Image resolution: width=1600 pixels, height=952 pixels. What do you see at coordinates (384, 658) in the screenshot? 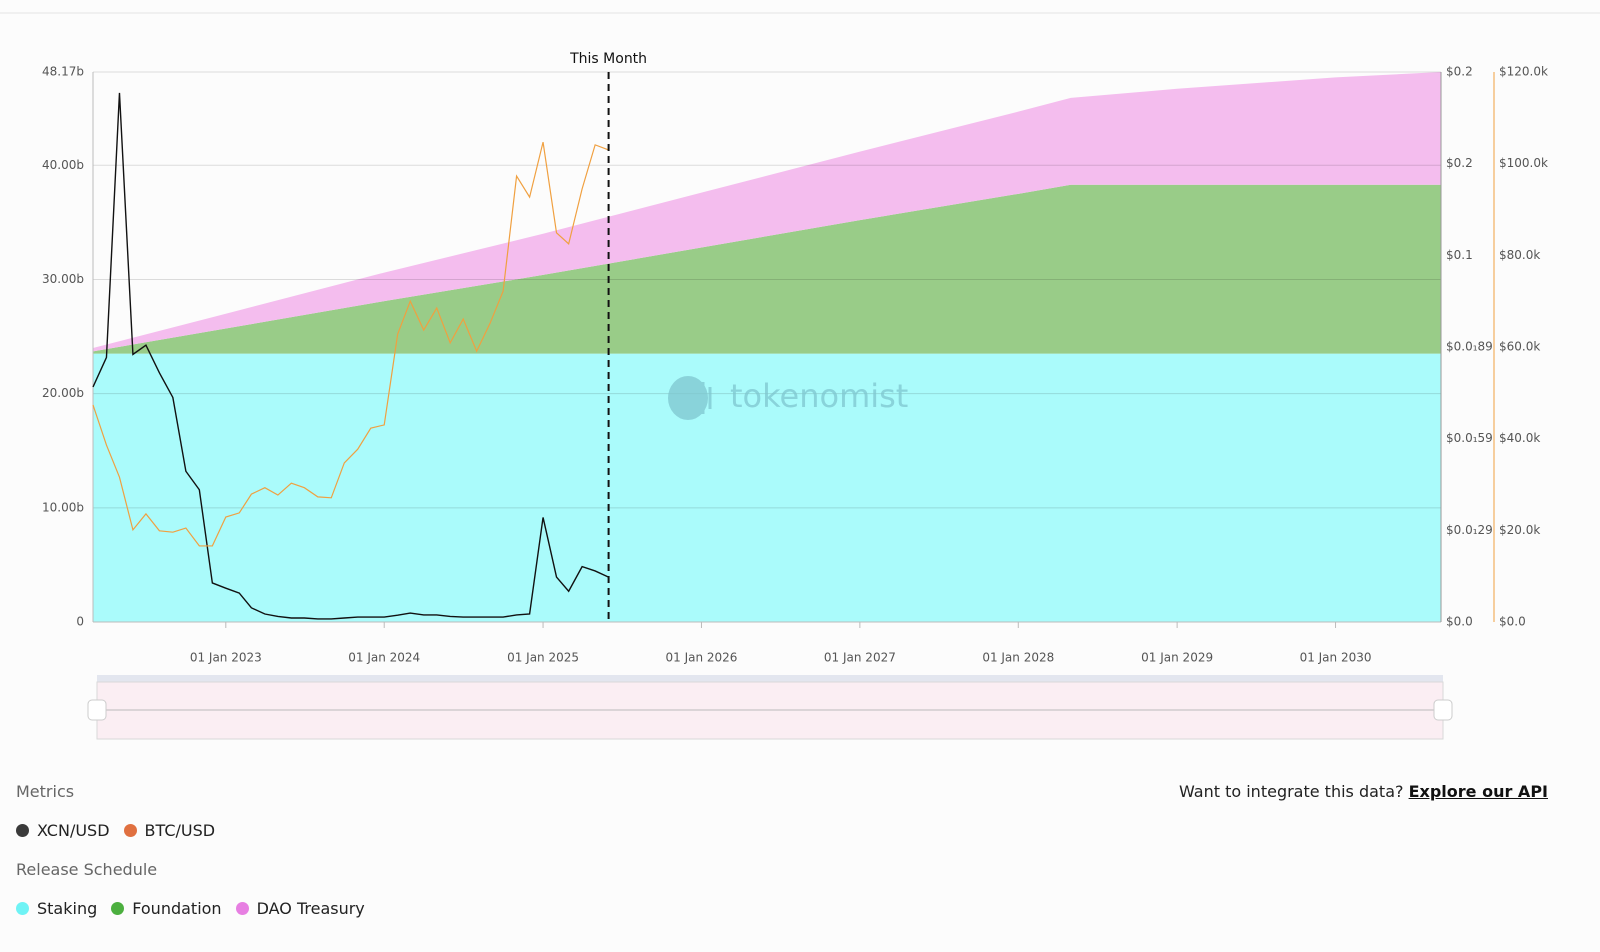
I see `x-tick-label: 01 Jan 2024` at bounding box center [384, 658].